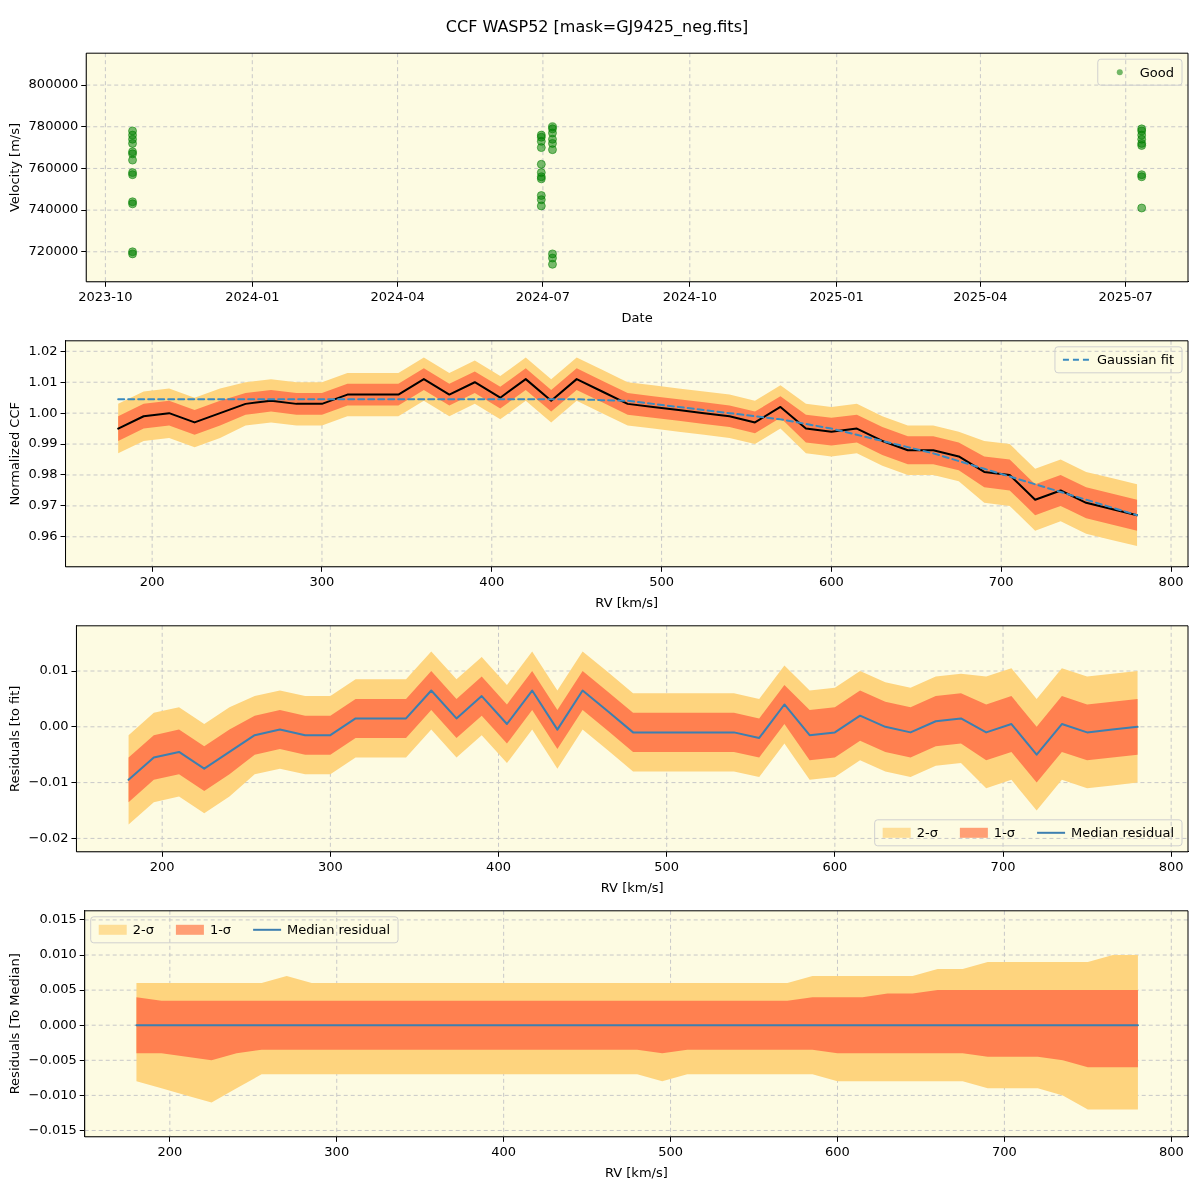  I want to click on y-tick-label: 0.015, so click(58, 919).